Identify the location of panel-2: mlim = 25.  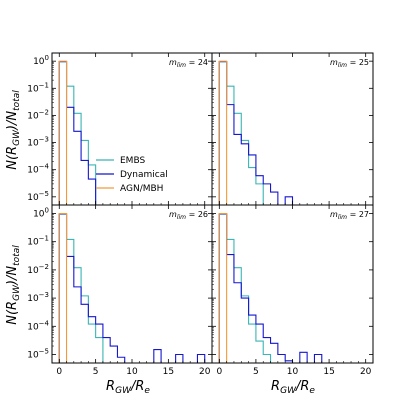
(292, 129).